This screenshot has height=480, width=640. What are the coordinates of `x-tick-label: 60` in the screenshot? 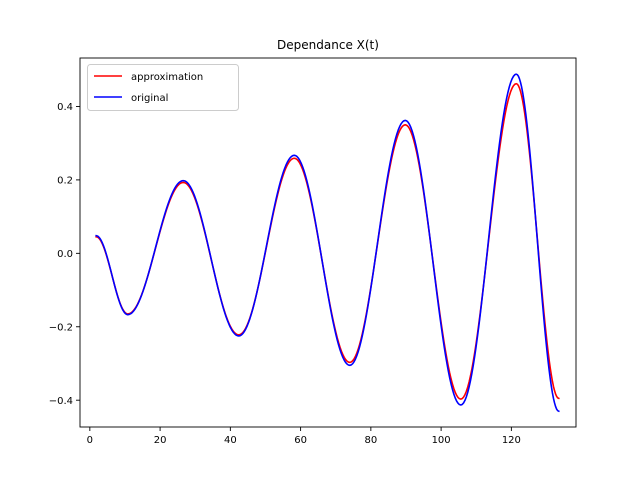 It's located at (300, 440).